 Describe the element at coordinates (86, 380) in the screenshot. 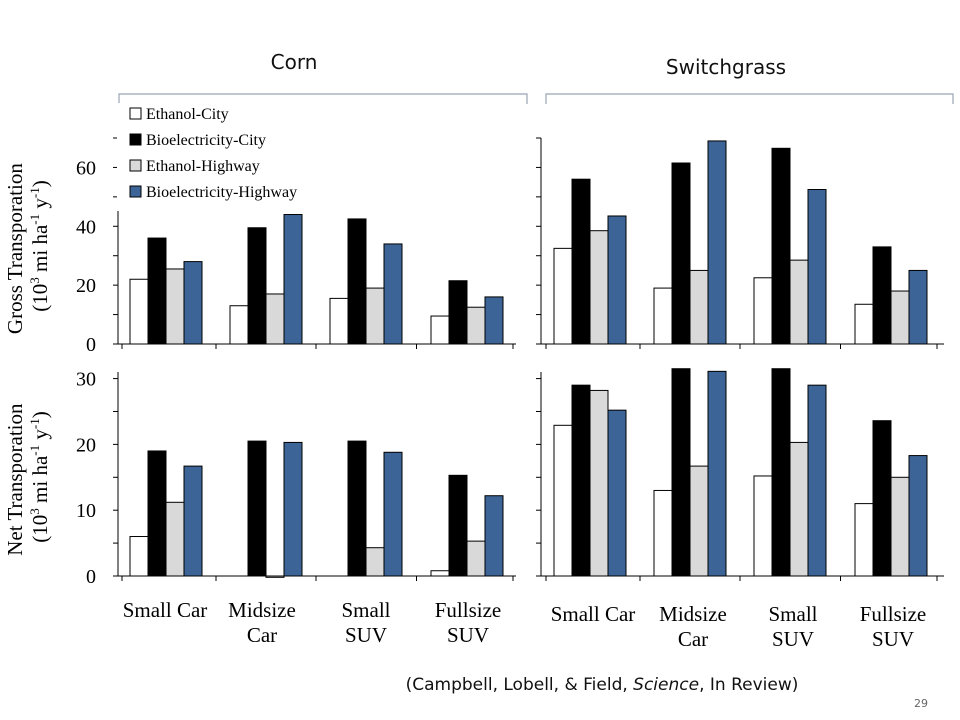

I see `y-tick-label: 30` at that location.